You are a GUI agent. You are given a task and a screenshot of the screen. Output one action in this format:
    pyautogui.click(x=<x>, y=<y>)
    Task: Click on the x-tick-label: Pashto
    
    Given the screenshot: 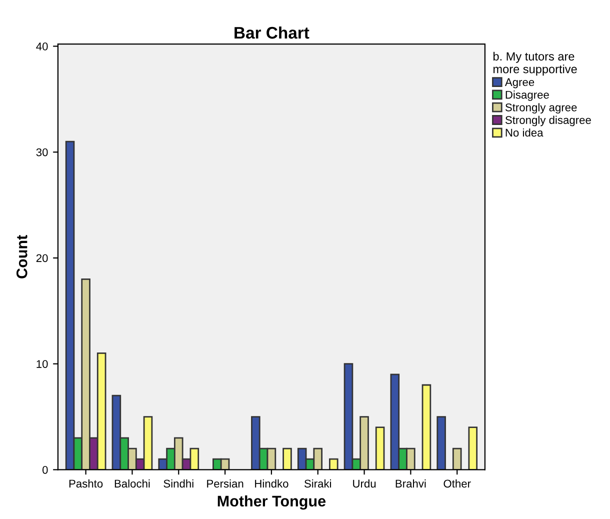 What is the action you would take?
    pyautogui.click(x=86, y=483)
    